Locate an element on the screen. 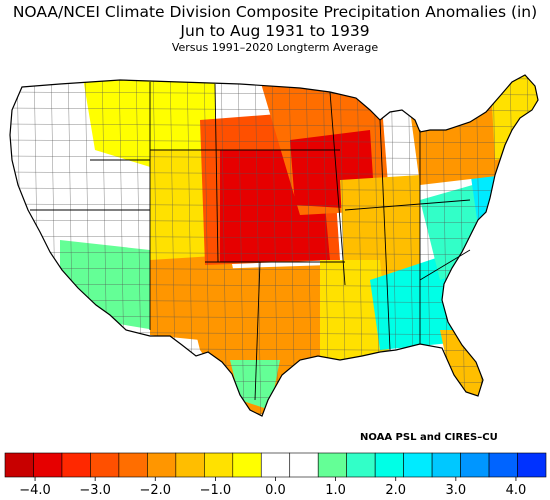 The height and width of the screenshot is (500, 550). legend-tick-label: 2.0 is located at coordinates (395, 490).